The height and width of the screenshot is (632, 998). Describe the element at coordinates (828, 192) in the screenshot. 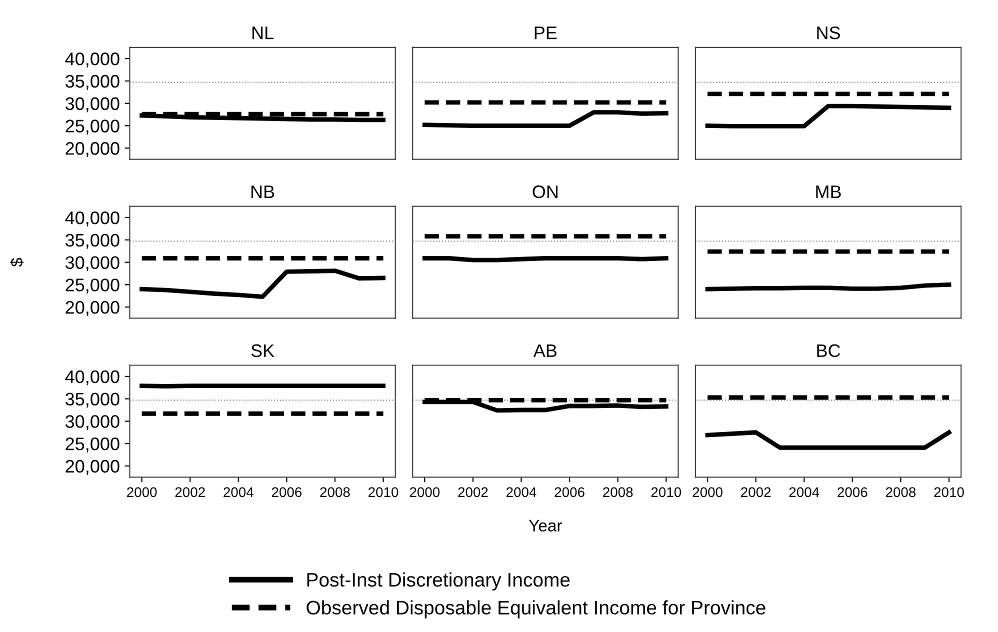

I see `chart-title: MB` at that location.